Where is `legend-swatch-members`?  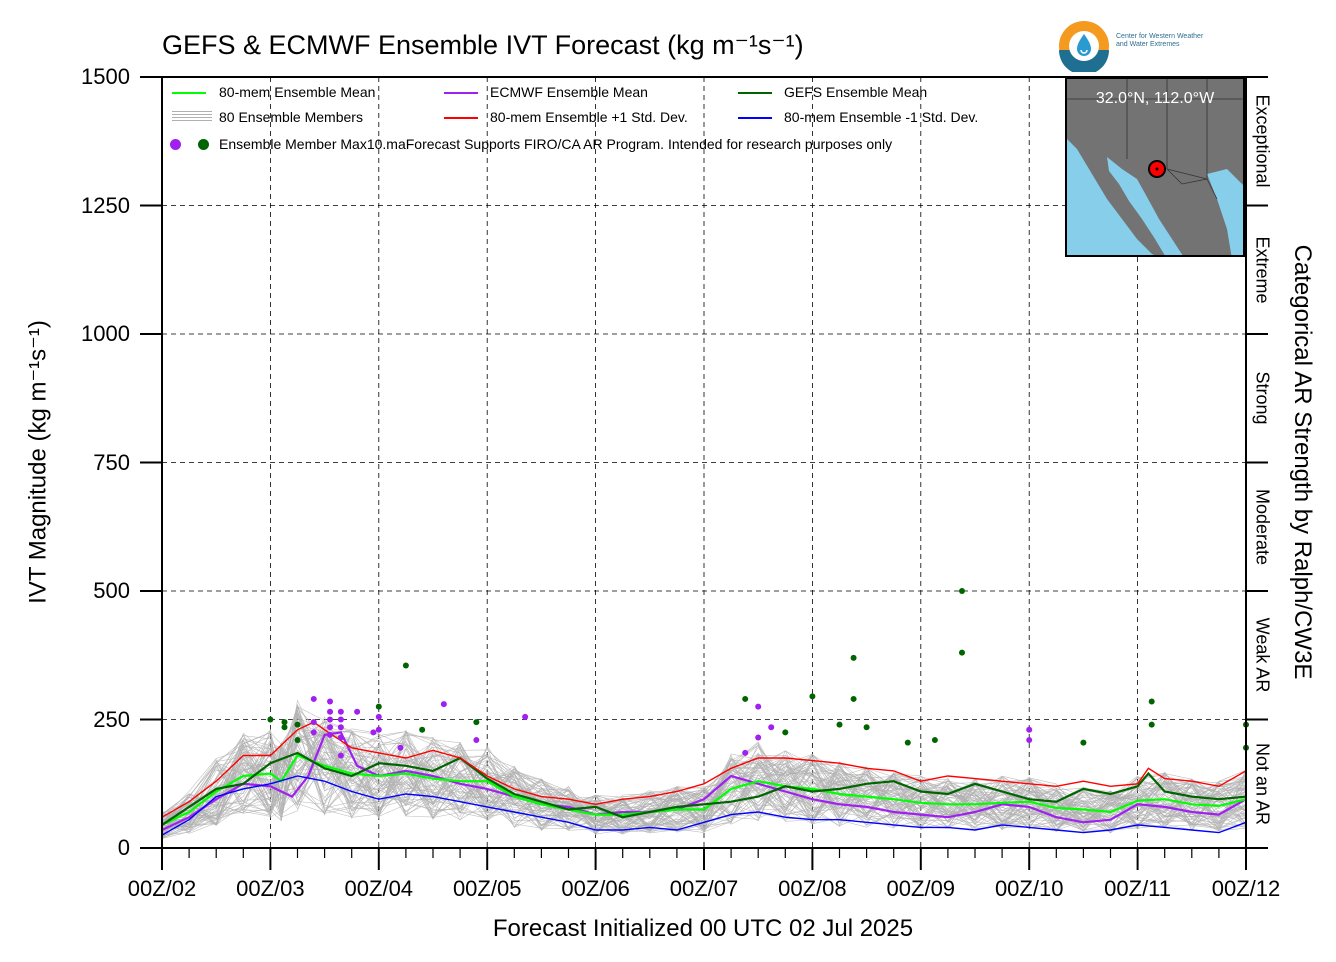 legend-swatch-members is located at coordinates (192, 116).